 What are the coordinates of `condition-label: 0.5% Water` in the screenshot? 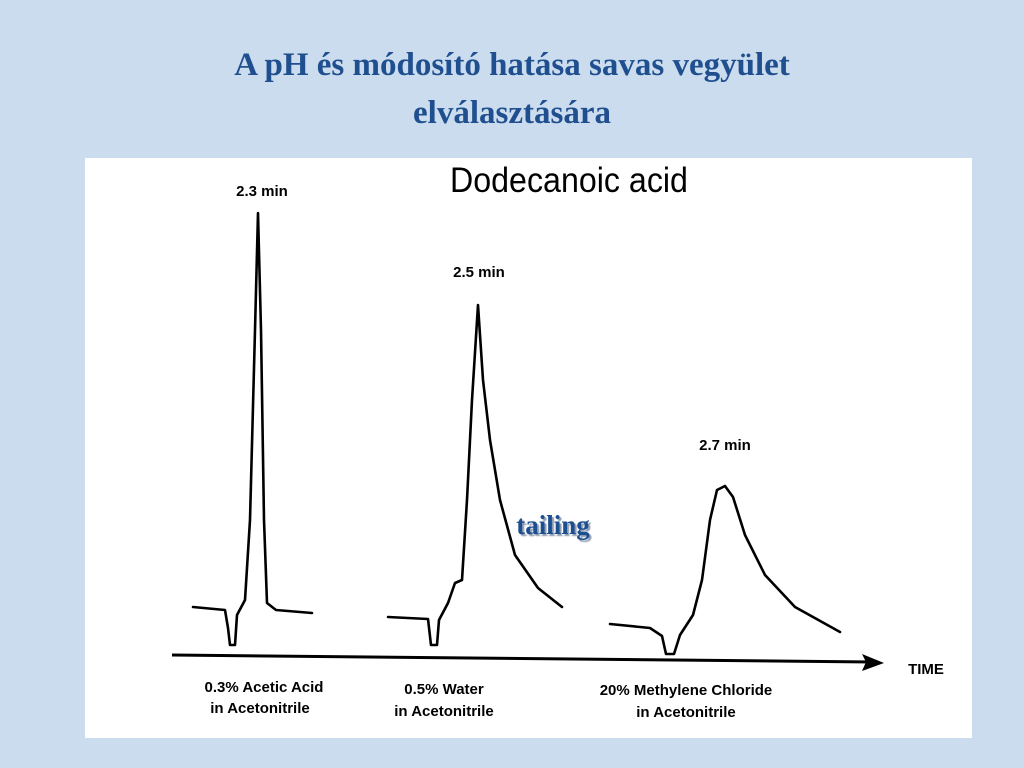 It's located at (444, 689).